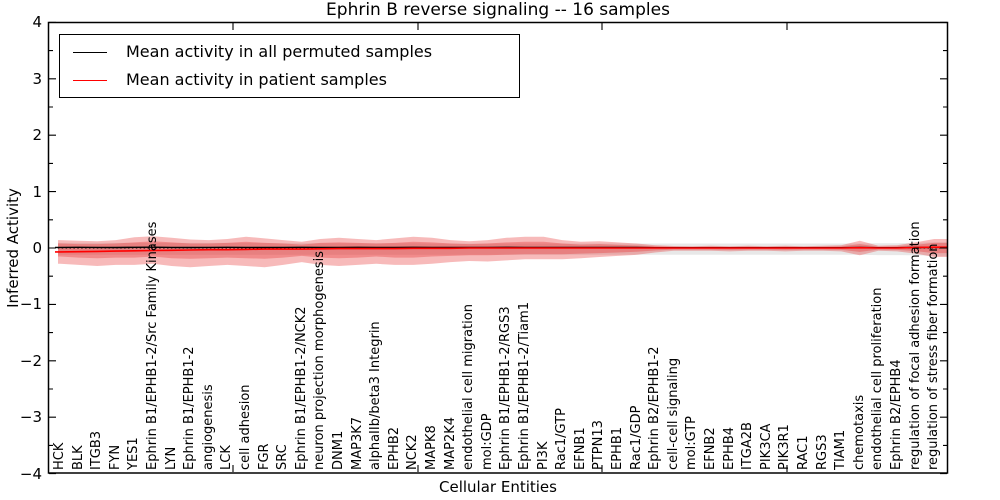 The width and height of the screenshot is (1000, 500). I want to click on x-tick-label: PTPN13, so click(599, 445).